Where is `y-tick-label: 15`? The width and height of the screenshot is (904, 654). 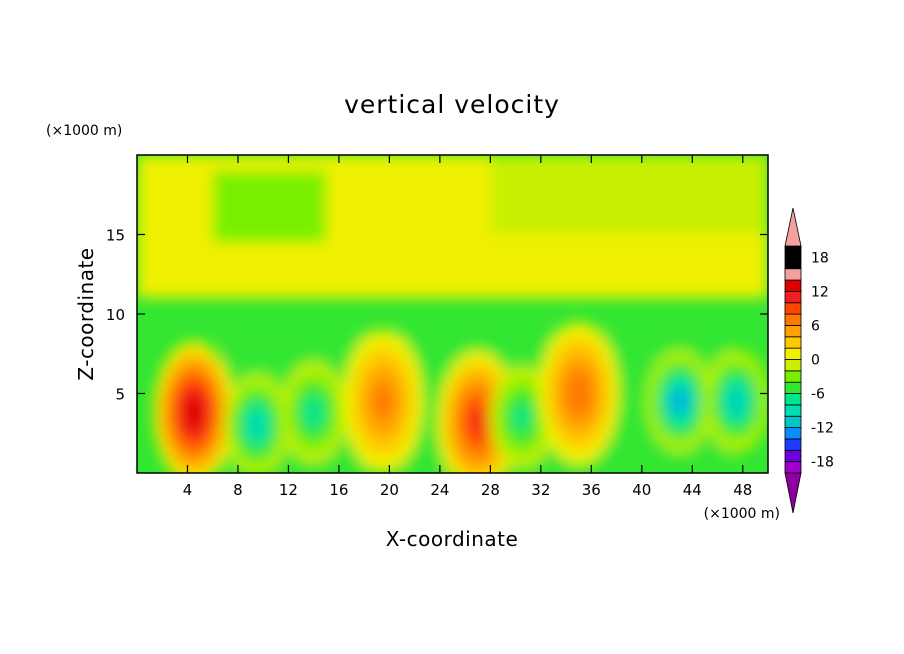 y-tick-label: 15 is located at coordinates (115, 236).